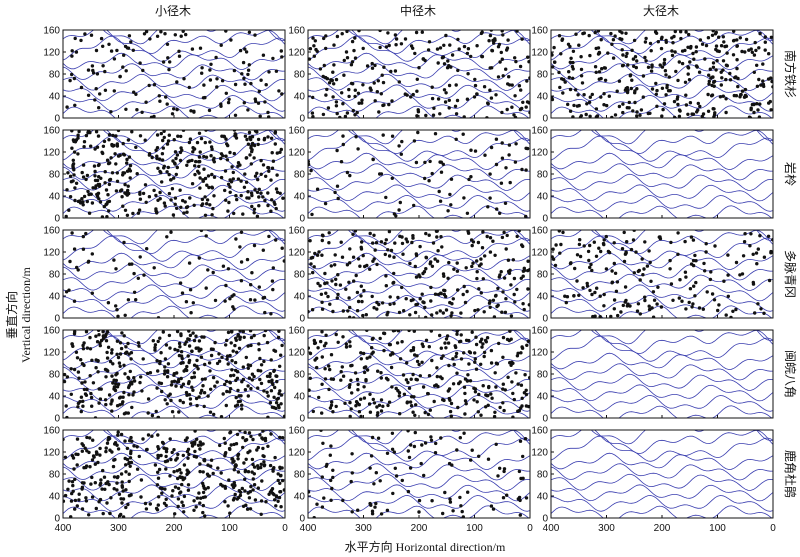 The image size is (800, 557). I want to click on y-tick-label: 40, so click(543, 297).